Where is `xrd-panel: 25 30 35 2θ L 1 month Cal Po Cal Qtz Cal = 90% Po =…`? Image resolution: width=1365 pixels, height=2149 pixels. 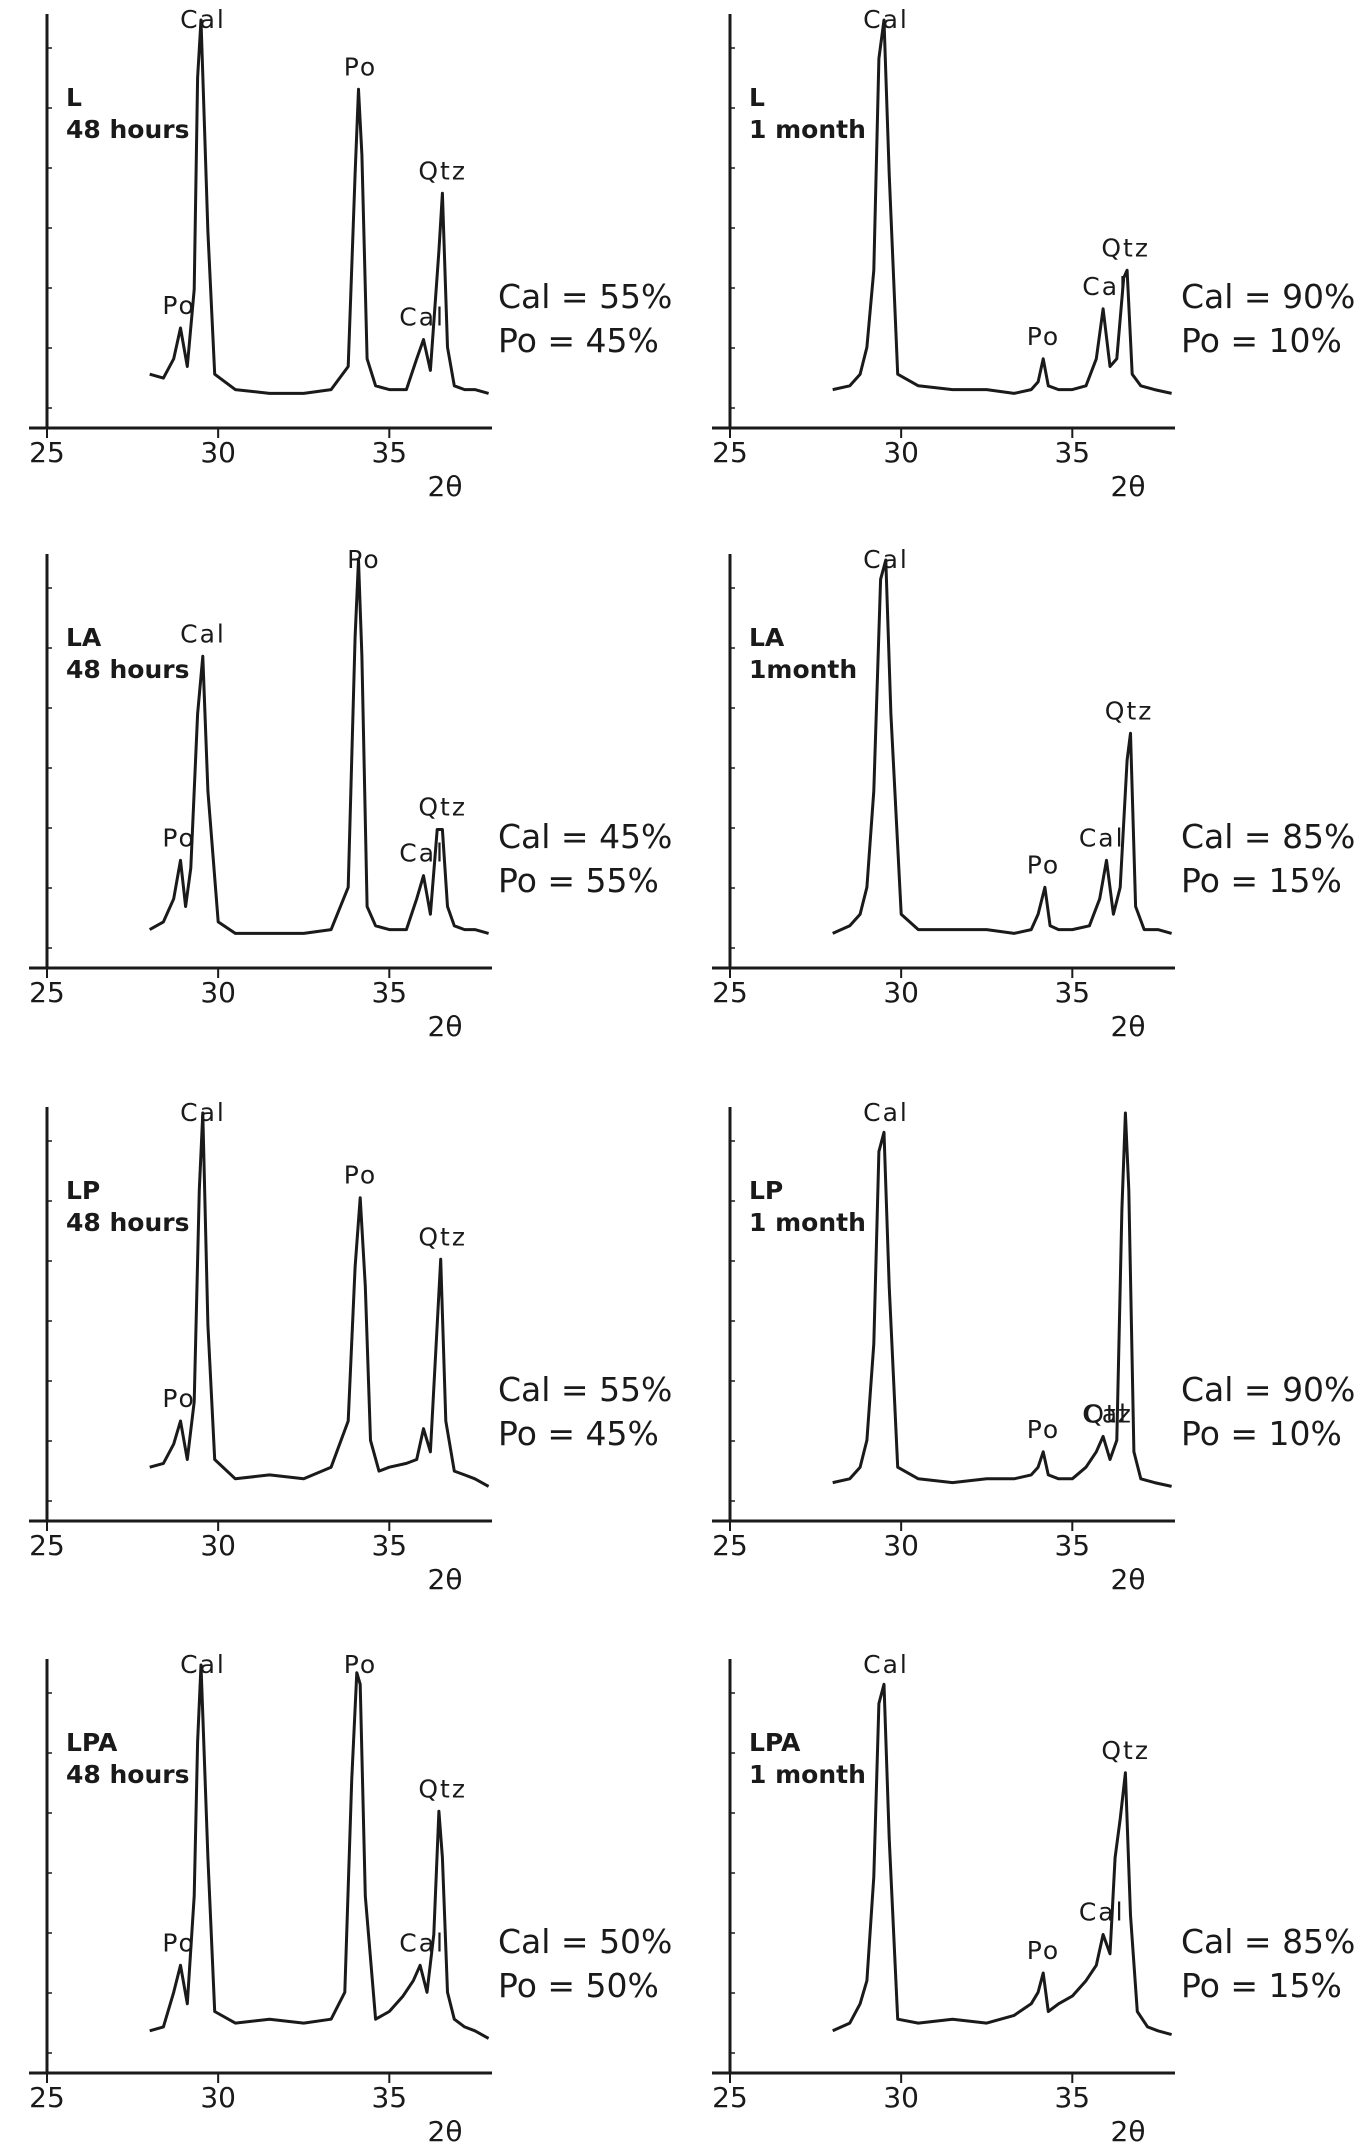 xrd-panel: 25 30 35 2θ L 1 month Cal Po Cal Qtz Cal = 90% Po =… is located at coordinates (1033, 252).